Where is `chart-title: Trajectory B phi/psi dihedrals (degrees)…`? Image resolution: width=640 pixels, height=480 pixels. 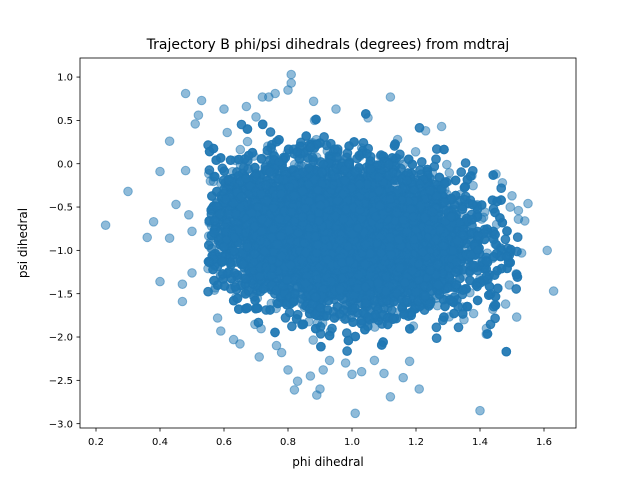
chart-title: Trajectory B phi/psi dihedrals (degrees)… is located at coordinates (328, 45).